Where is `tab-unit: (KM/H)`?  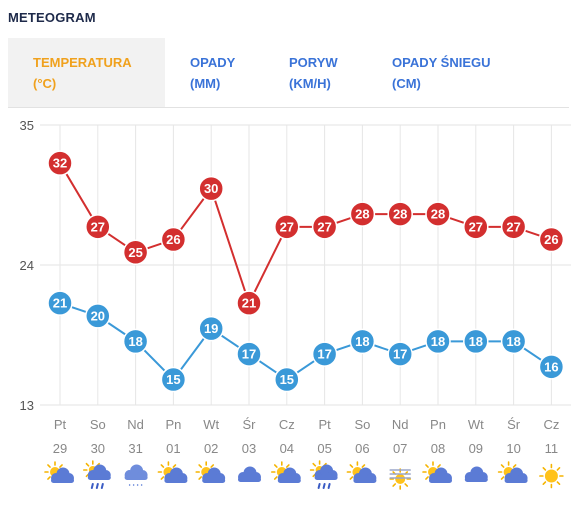 tab-unit: (KM/H) is located at coordinates (310, 83).